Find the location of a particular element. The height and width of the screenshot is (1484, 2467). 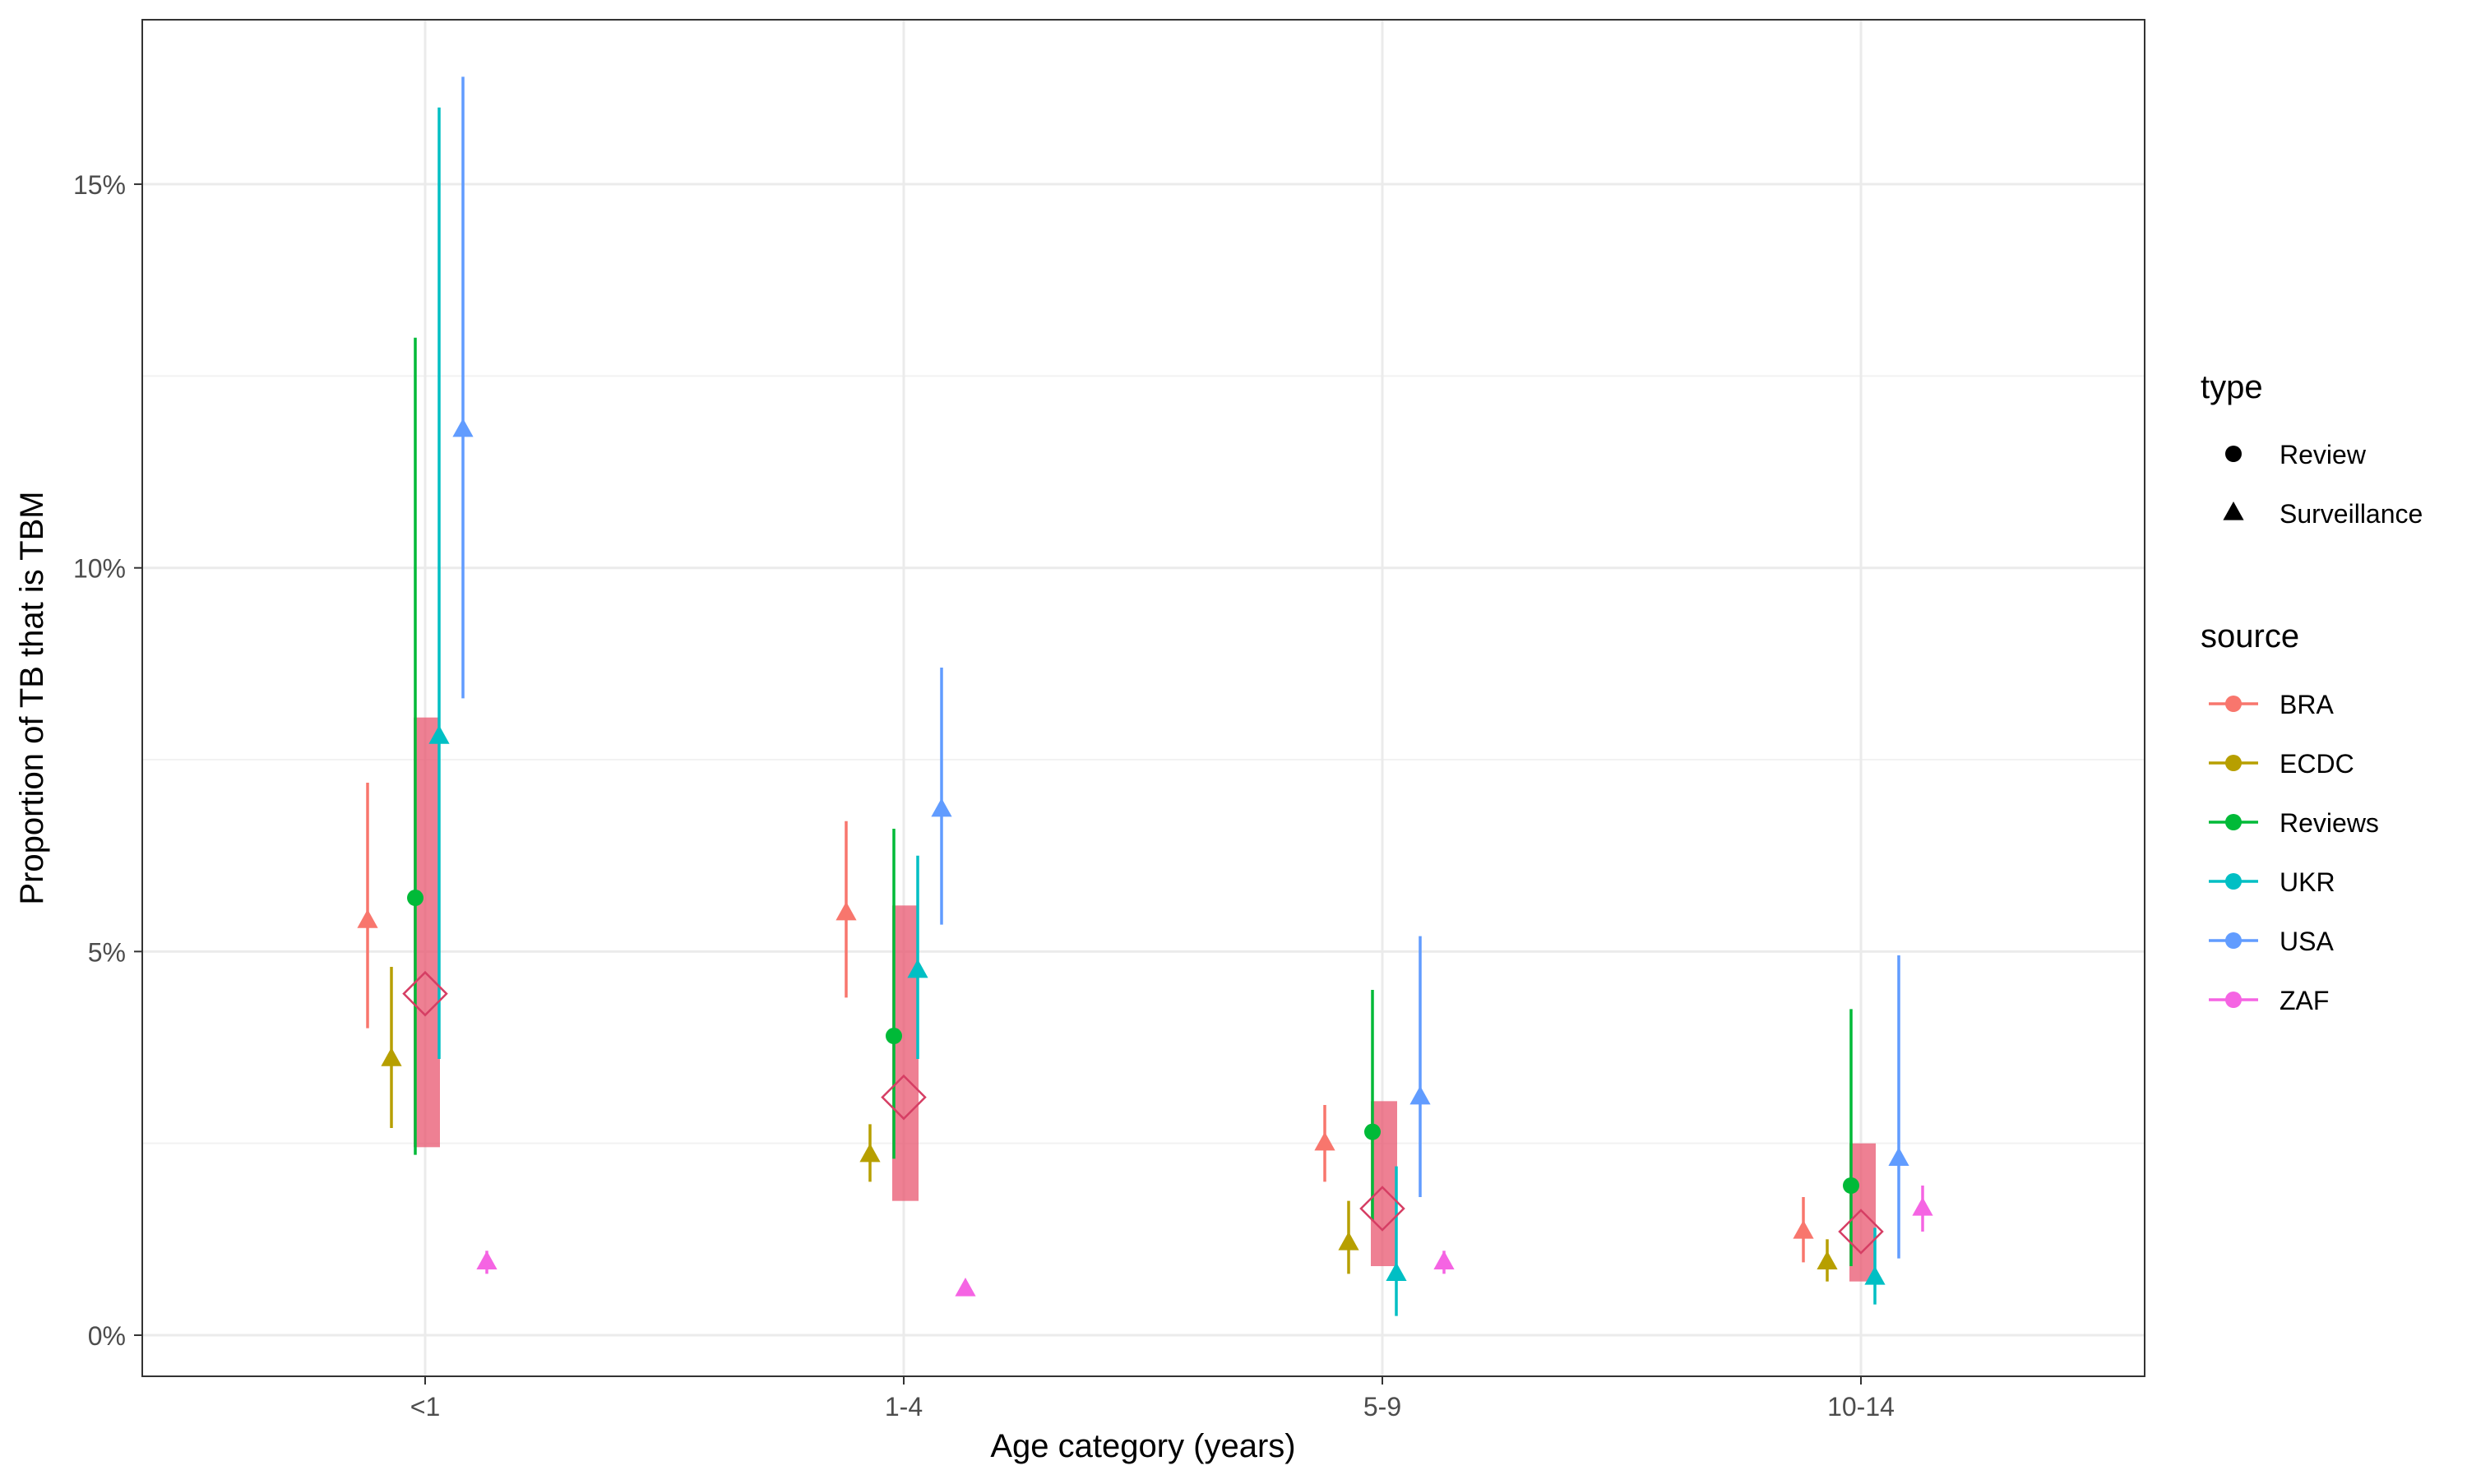

legend-key-dot-zaf is located at coordinates (2234, 1000).